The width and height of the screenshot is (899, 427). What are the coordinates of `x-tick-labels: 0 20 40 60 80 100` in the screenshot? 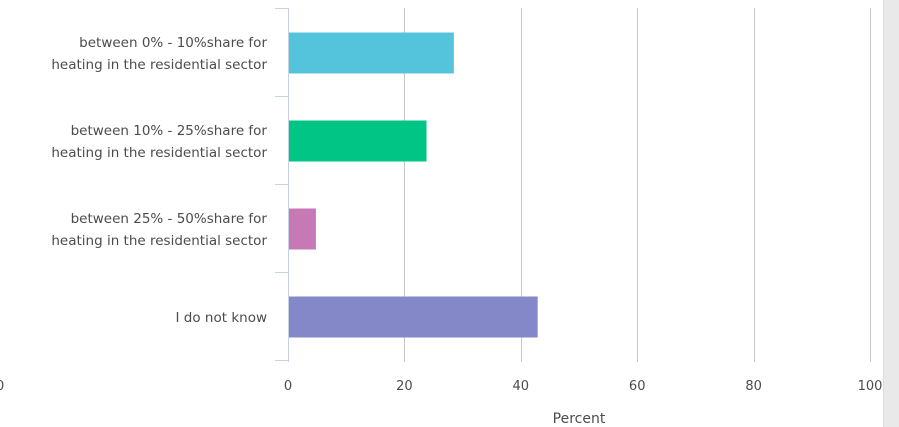 It's located at (583, 386).